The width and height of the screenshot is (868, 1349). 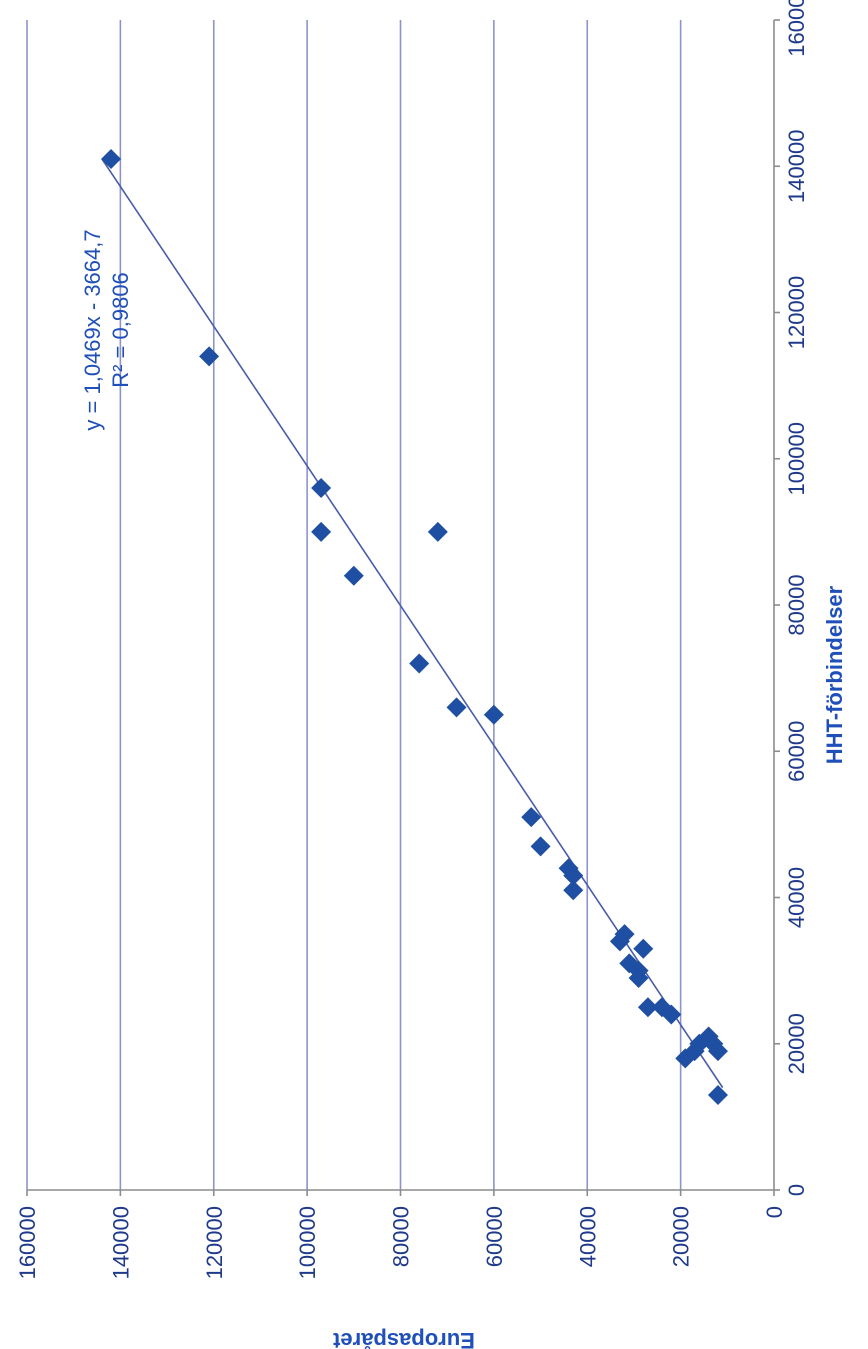 I want to click on x-tick-label: 0, so click(x=796, y=1190).